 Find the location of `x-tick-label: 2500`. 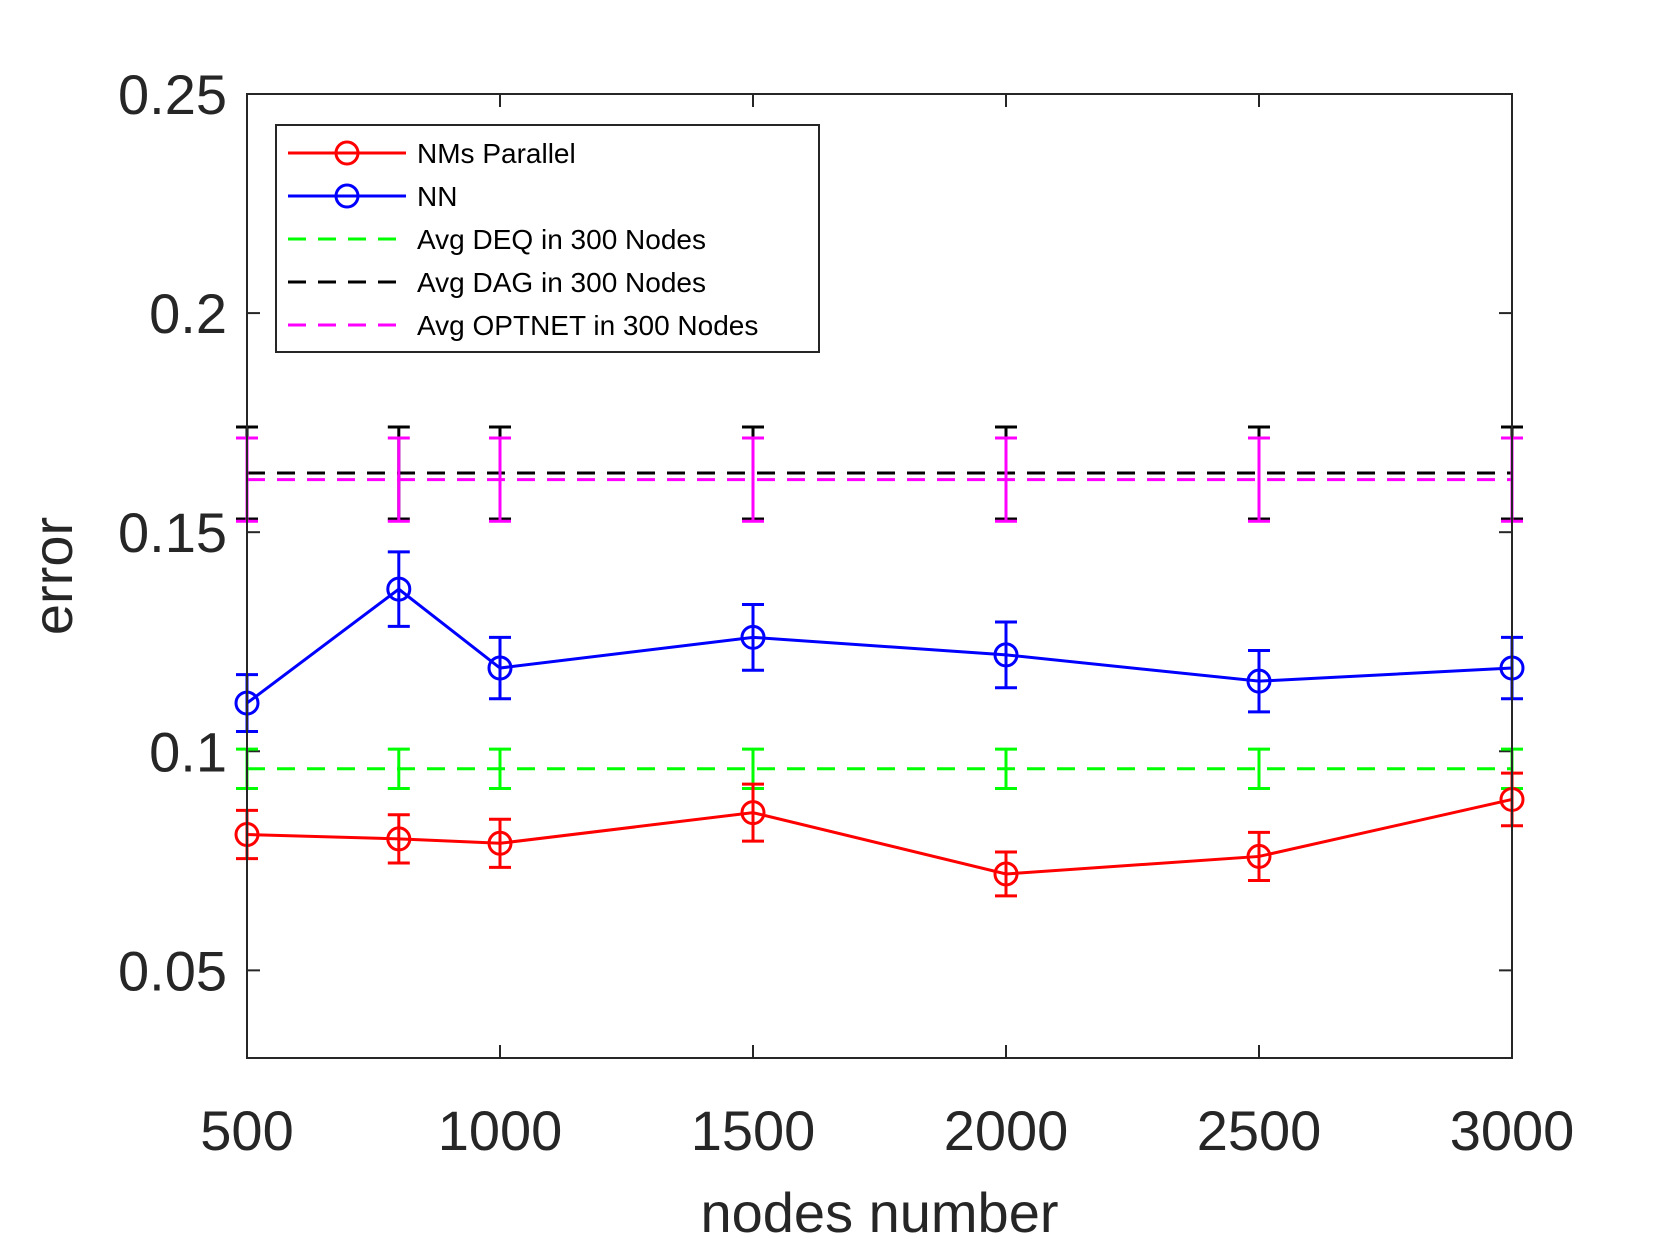

x-tick-label: 2500 is located at coordinates (1259, 1130).